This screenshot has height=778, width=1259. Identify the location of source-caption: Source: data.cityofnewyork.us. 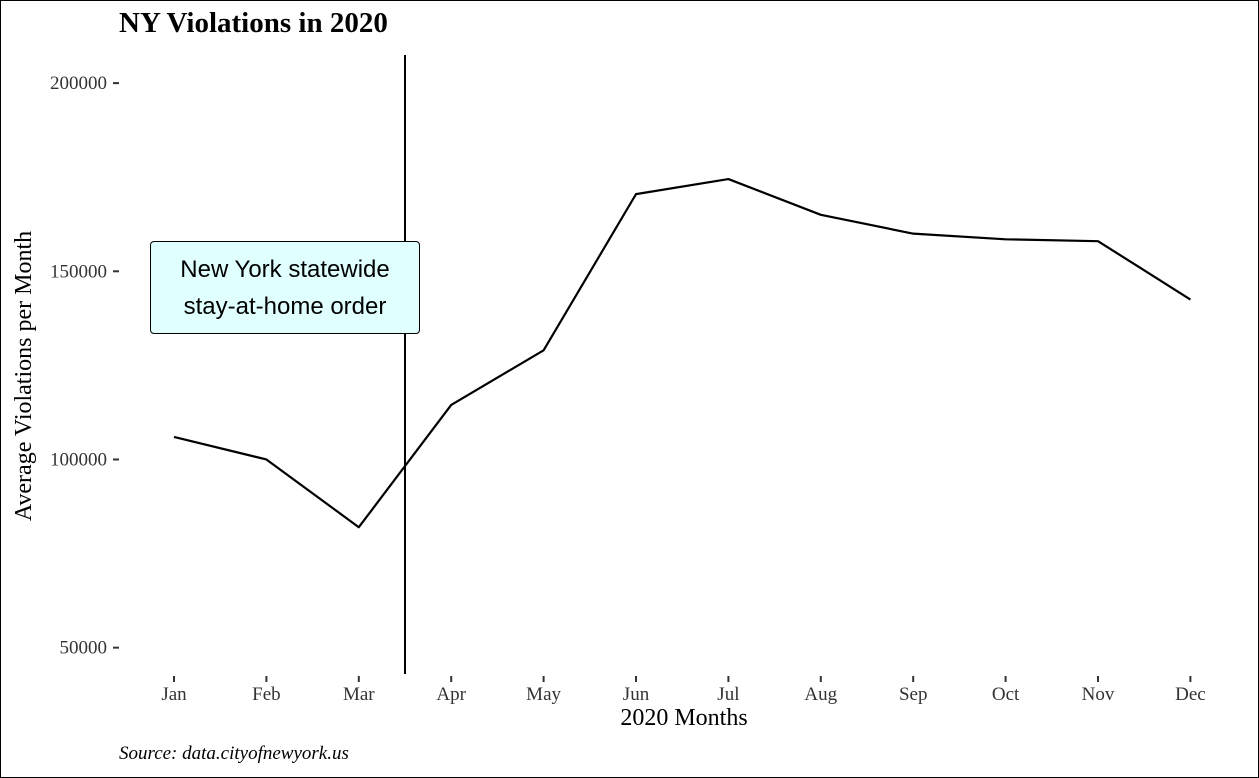
(234, 753).